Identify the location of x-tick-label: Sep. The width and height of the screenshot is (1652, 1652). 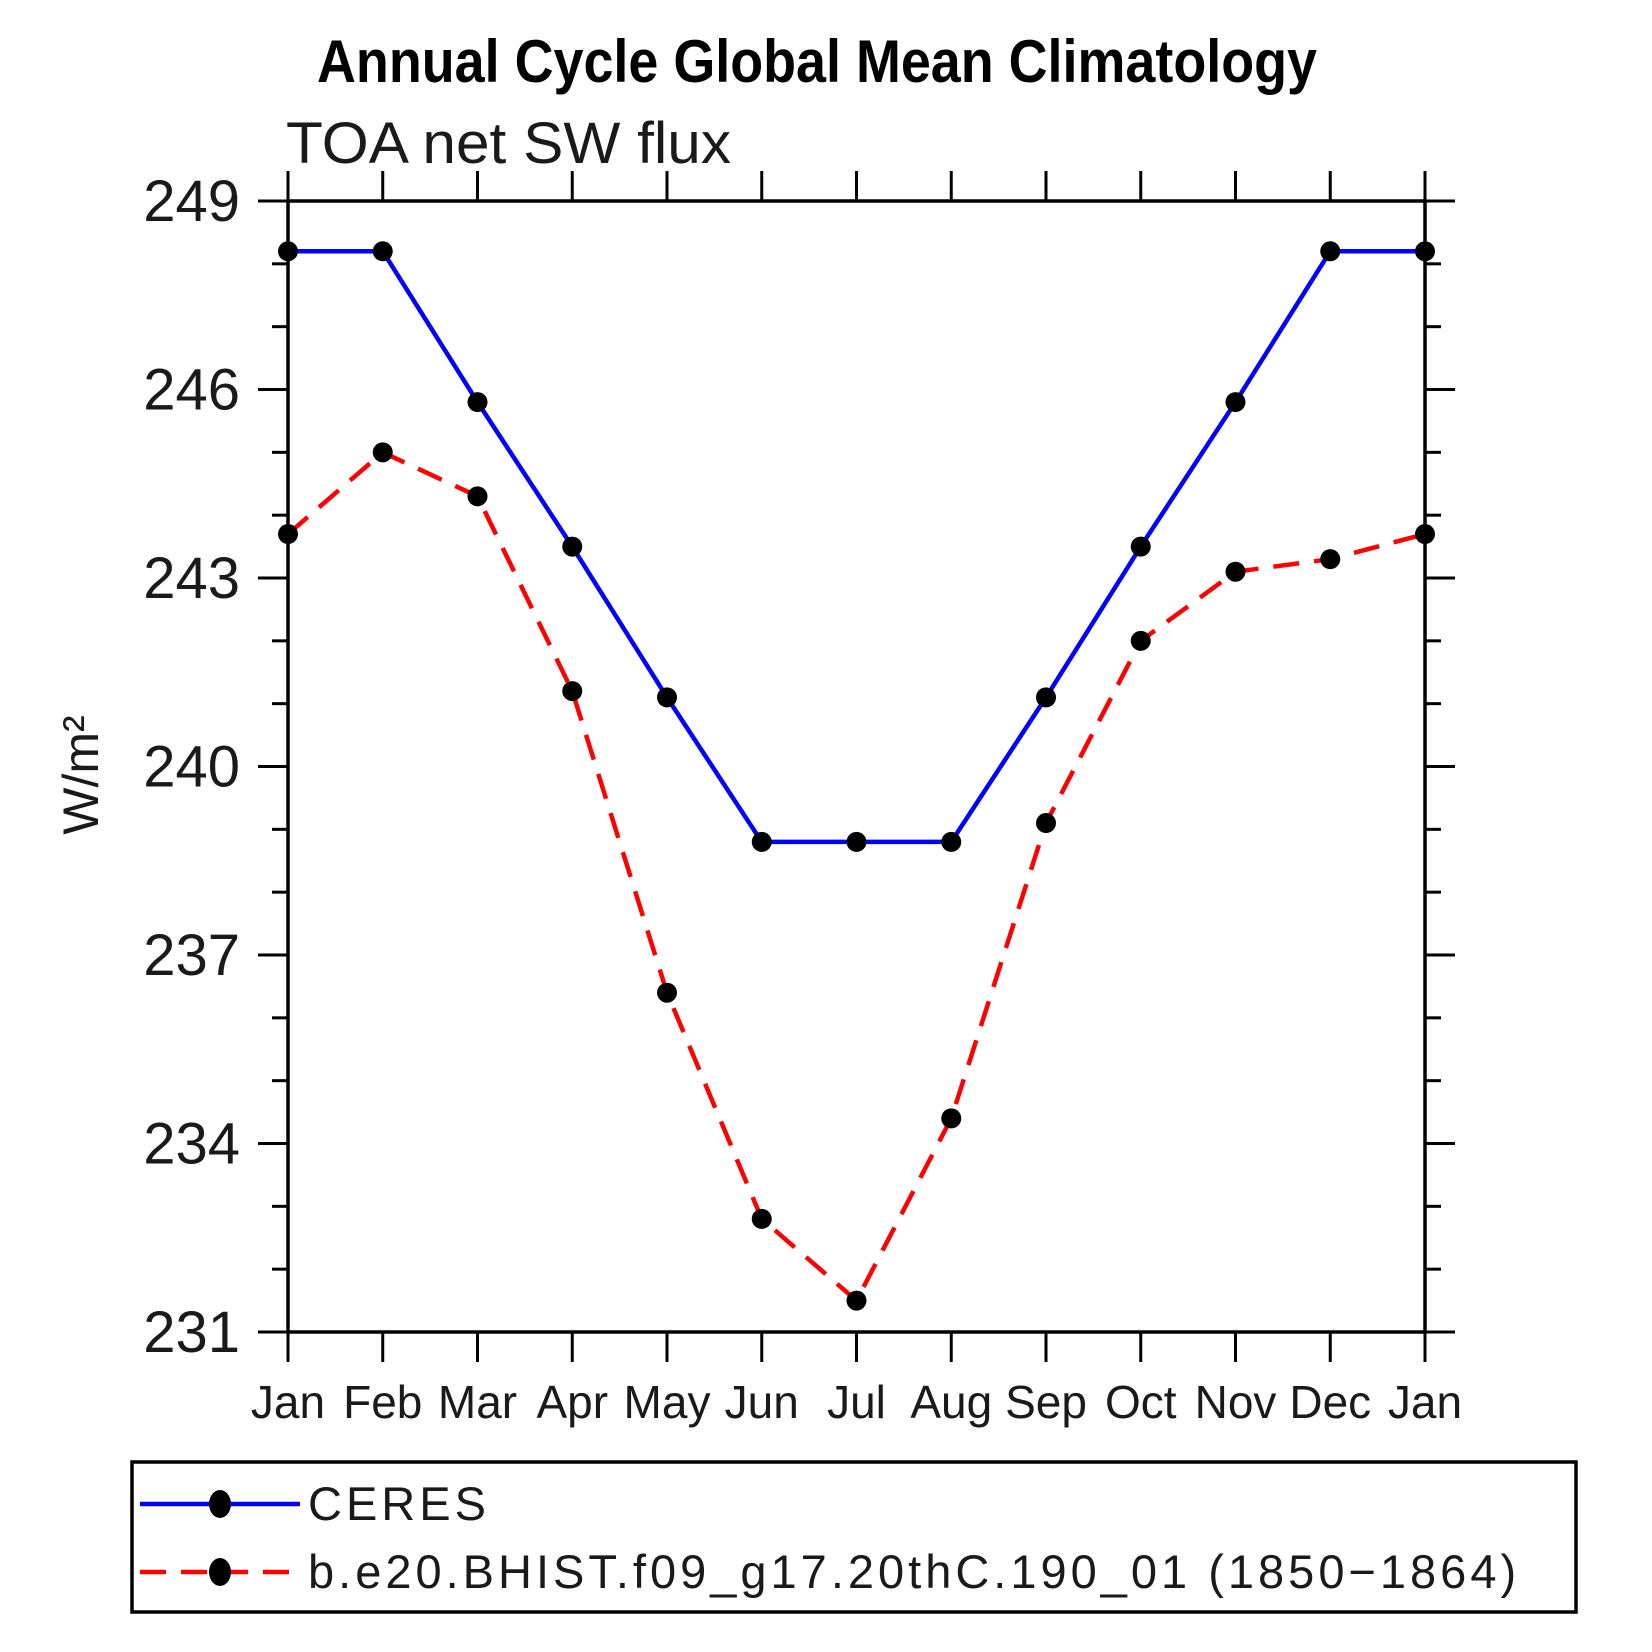
(1046, 1402).